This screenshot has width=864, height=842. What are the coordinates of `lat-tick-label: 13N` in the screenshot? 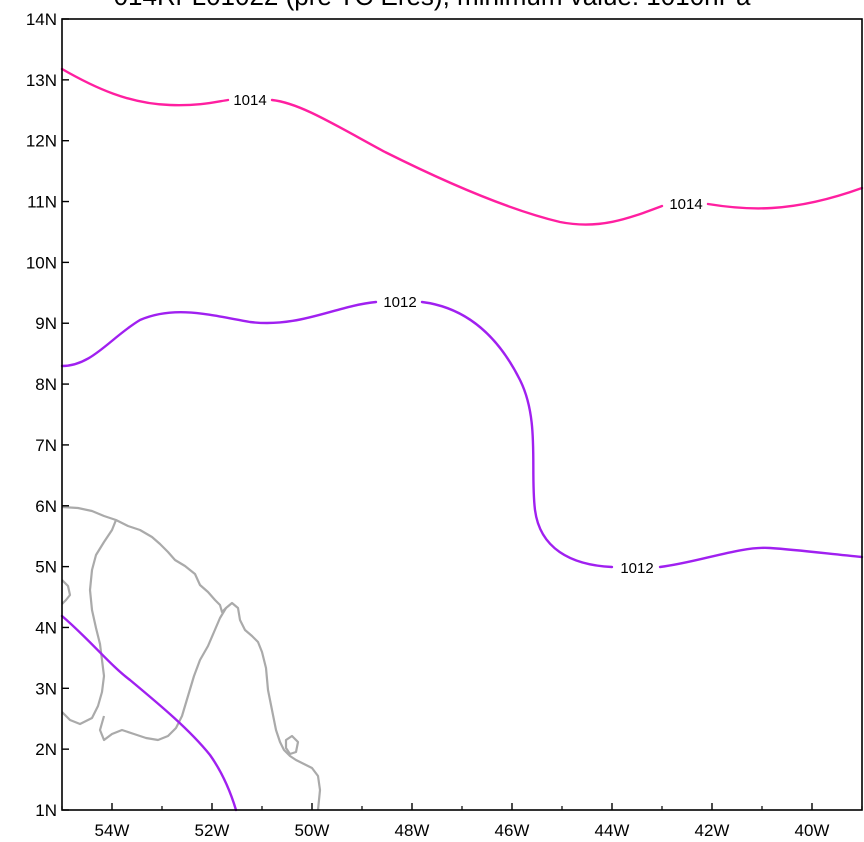 It's located at (41, 80).